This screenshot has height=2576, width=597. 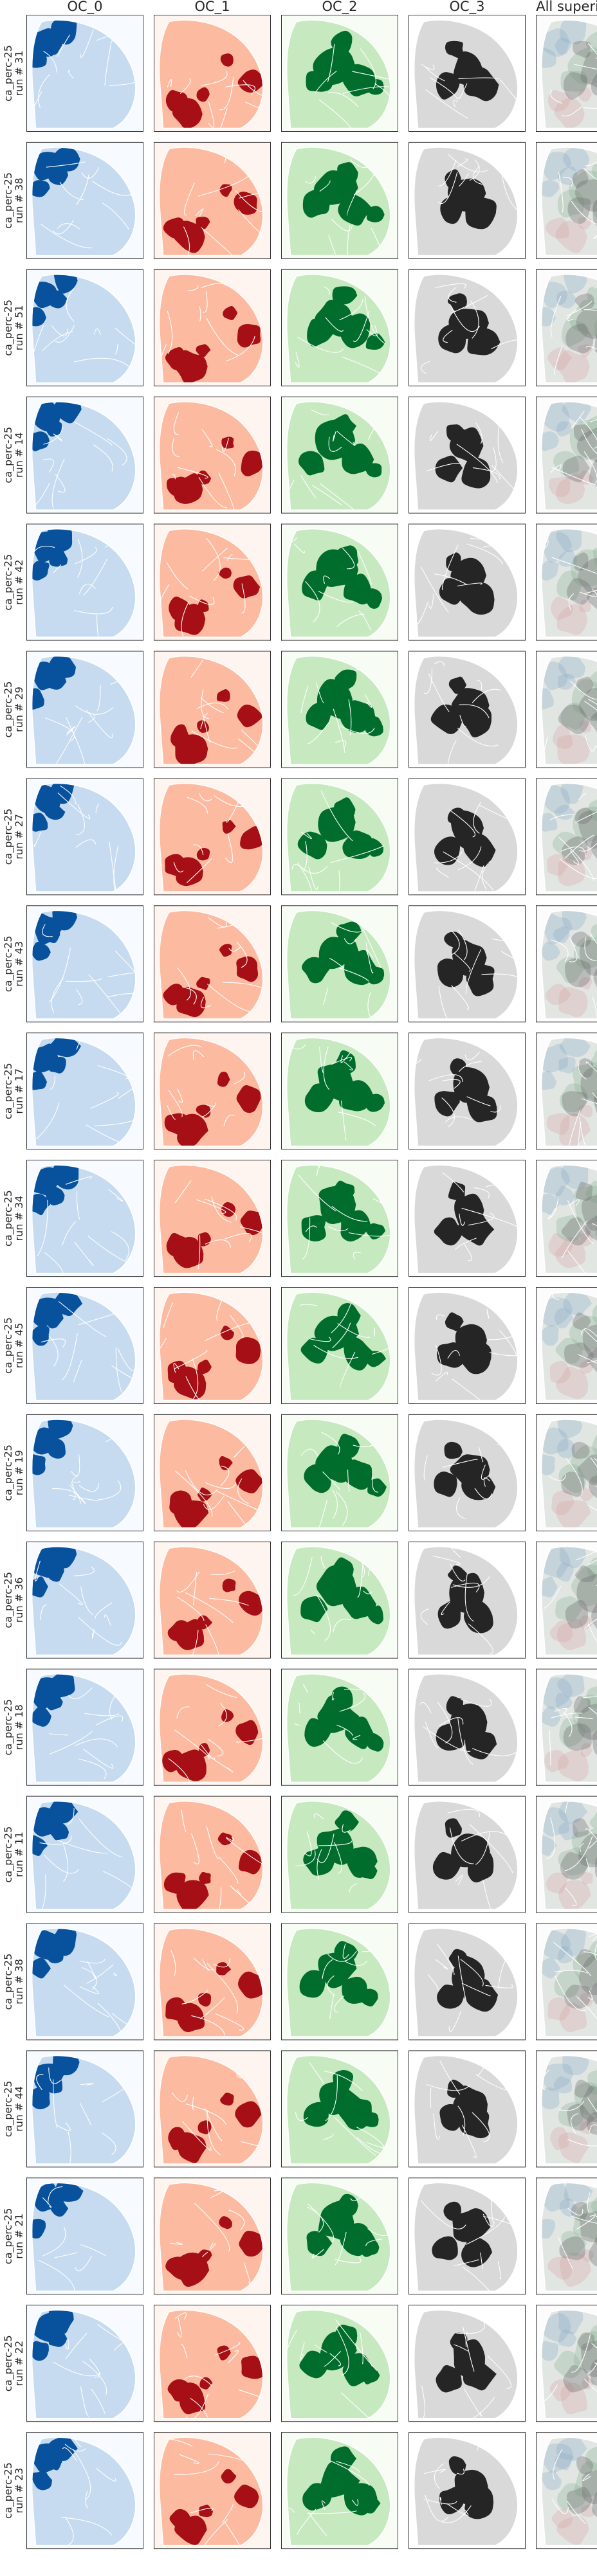 What do you see at coordinates (19, 1854) in the screenshot?
I see `row-label-line2: run # 11` at bounding box center [19, 1854].